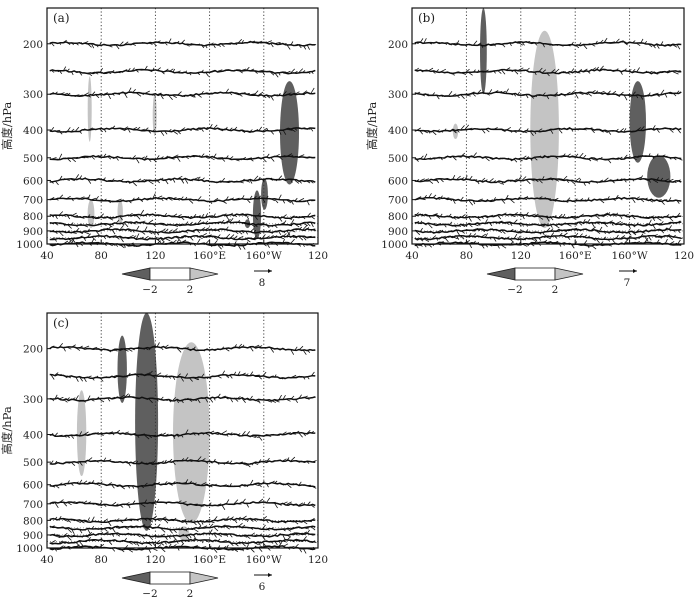 The image size is (700, 604). Describe the element at coordinates (398, 45) in the screenshot. I see `y-tick-label: 200` at that location.